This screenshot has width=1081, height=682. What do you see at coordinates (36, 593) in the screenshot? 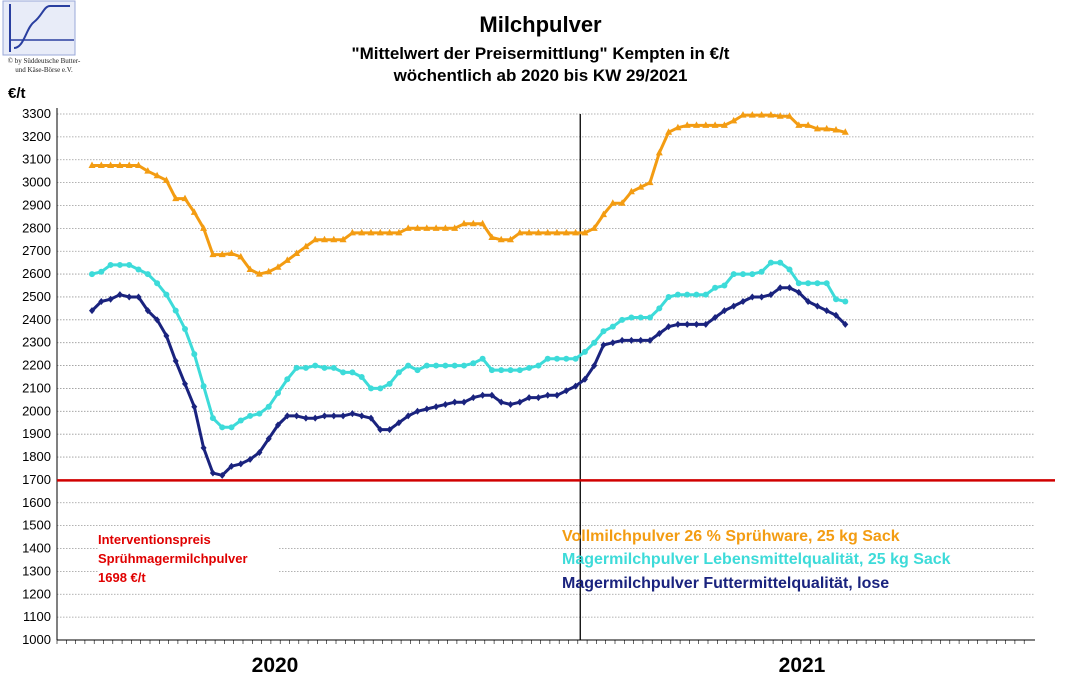
I see `y-tick-label: 1200` at bounding box center [36, 593].